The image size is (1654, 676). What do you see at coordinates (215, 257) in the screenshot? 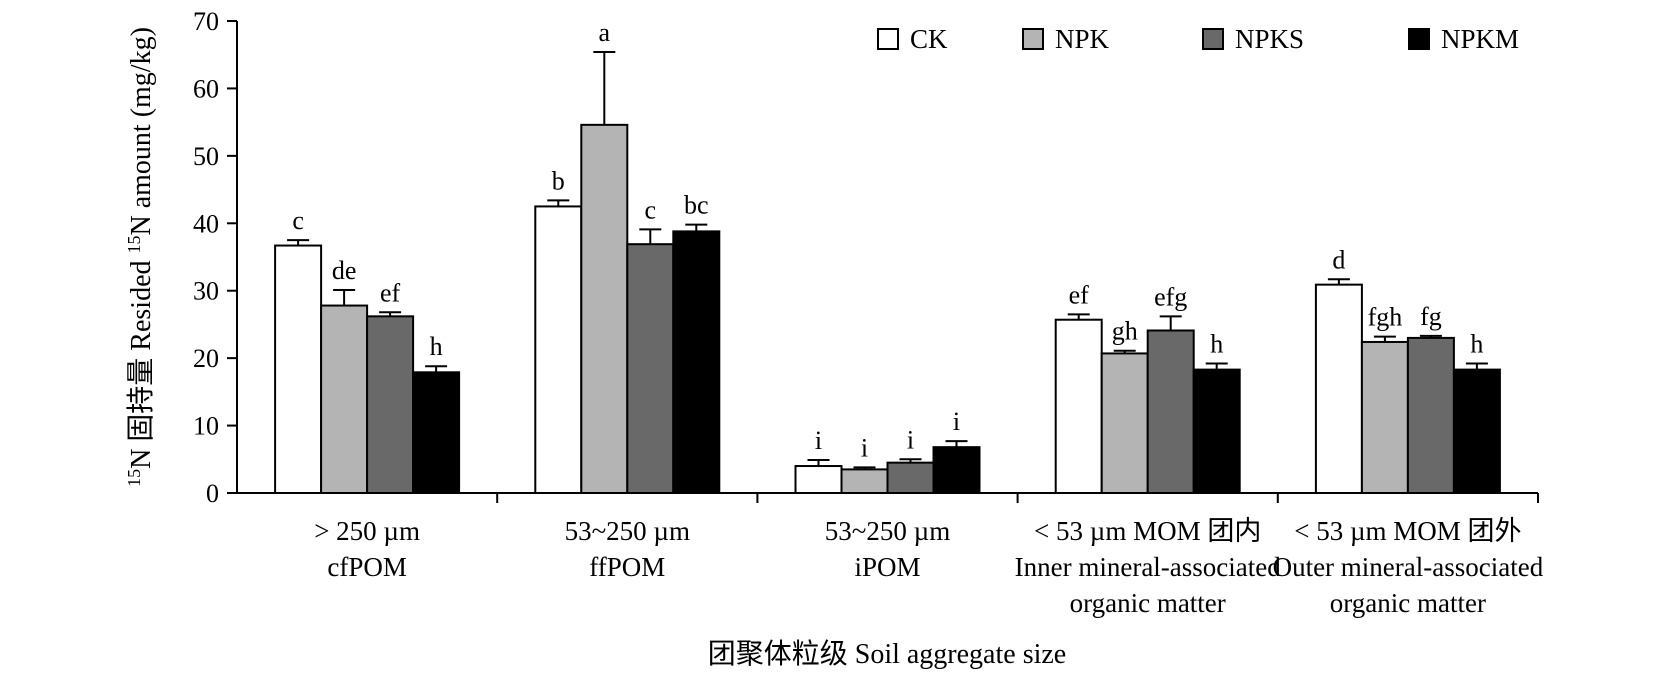
I see `y-ticks: 0 10 20 30 40 50 60 70` at bounding box center [215, 257].